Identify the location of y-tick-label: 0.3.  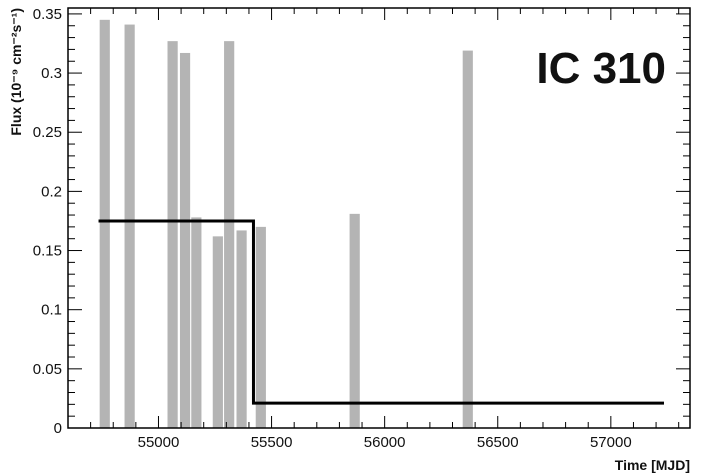
(51, 73).